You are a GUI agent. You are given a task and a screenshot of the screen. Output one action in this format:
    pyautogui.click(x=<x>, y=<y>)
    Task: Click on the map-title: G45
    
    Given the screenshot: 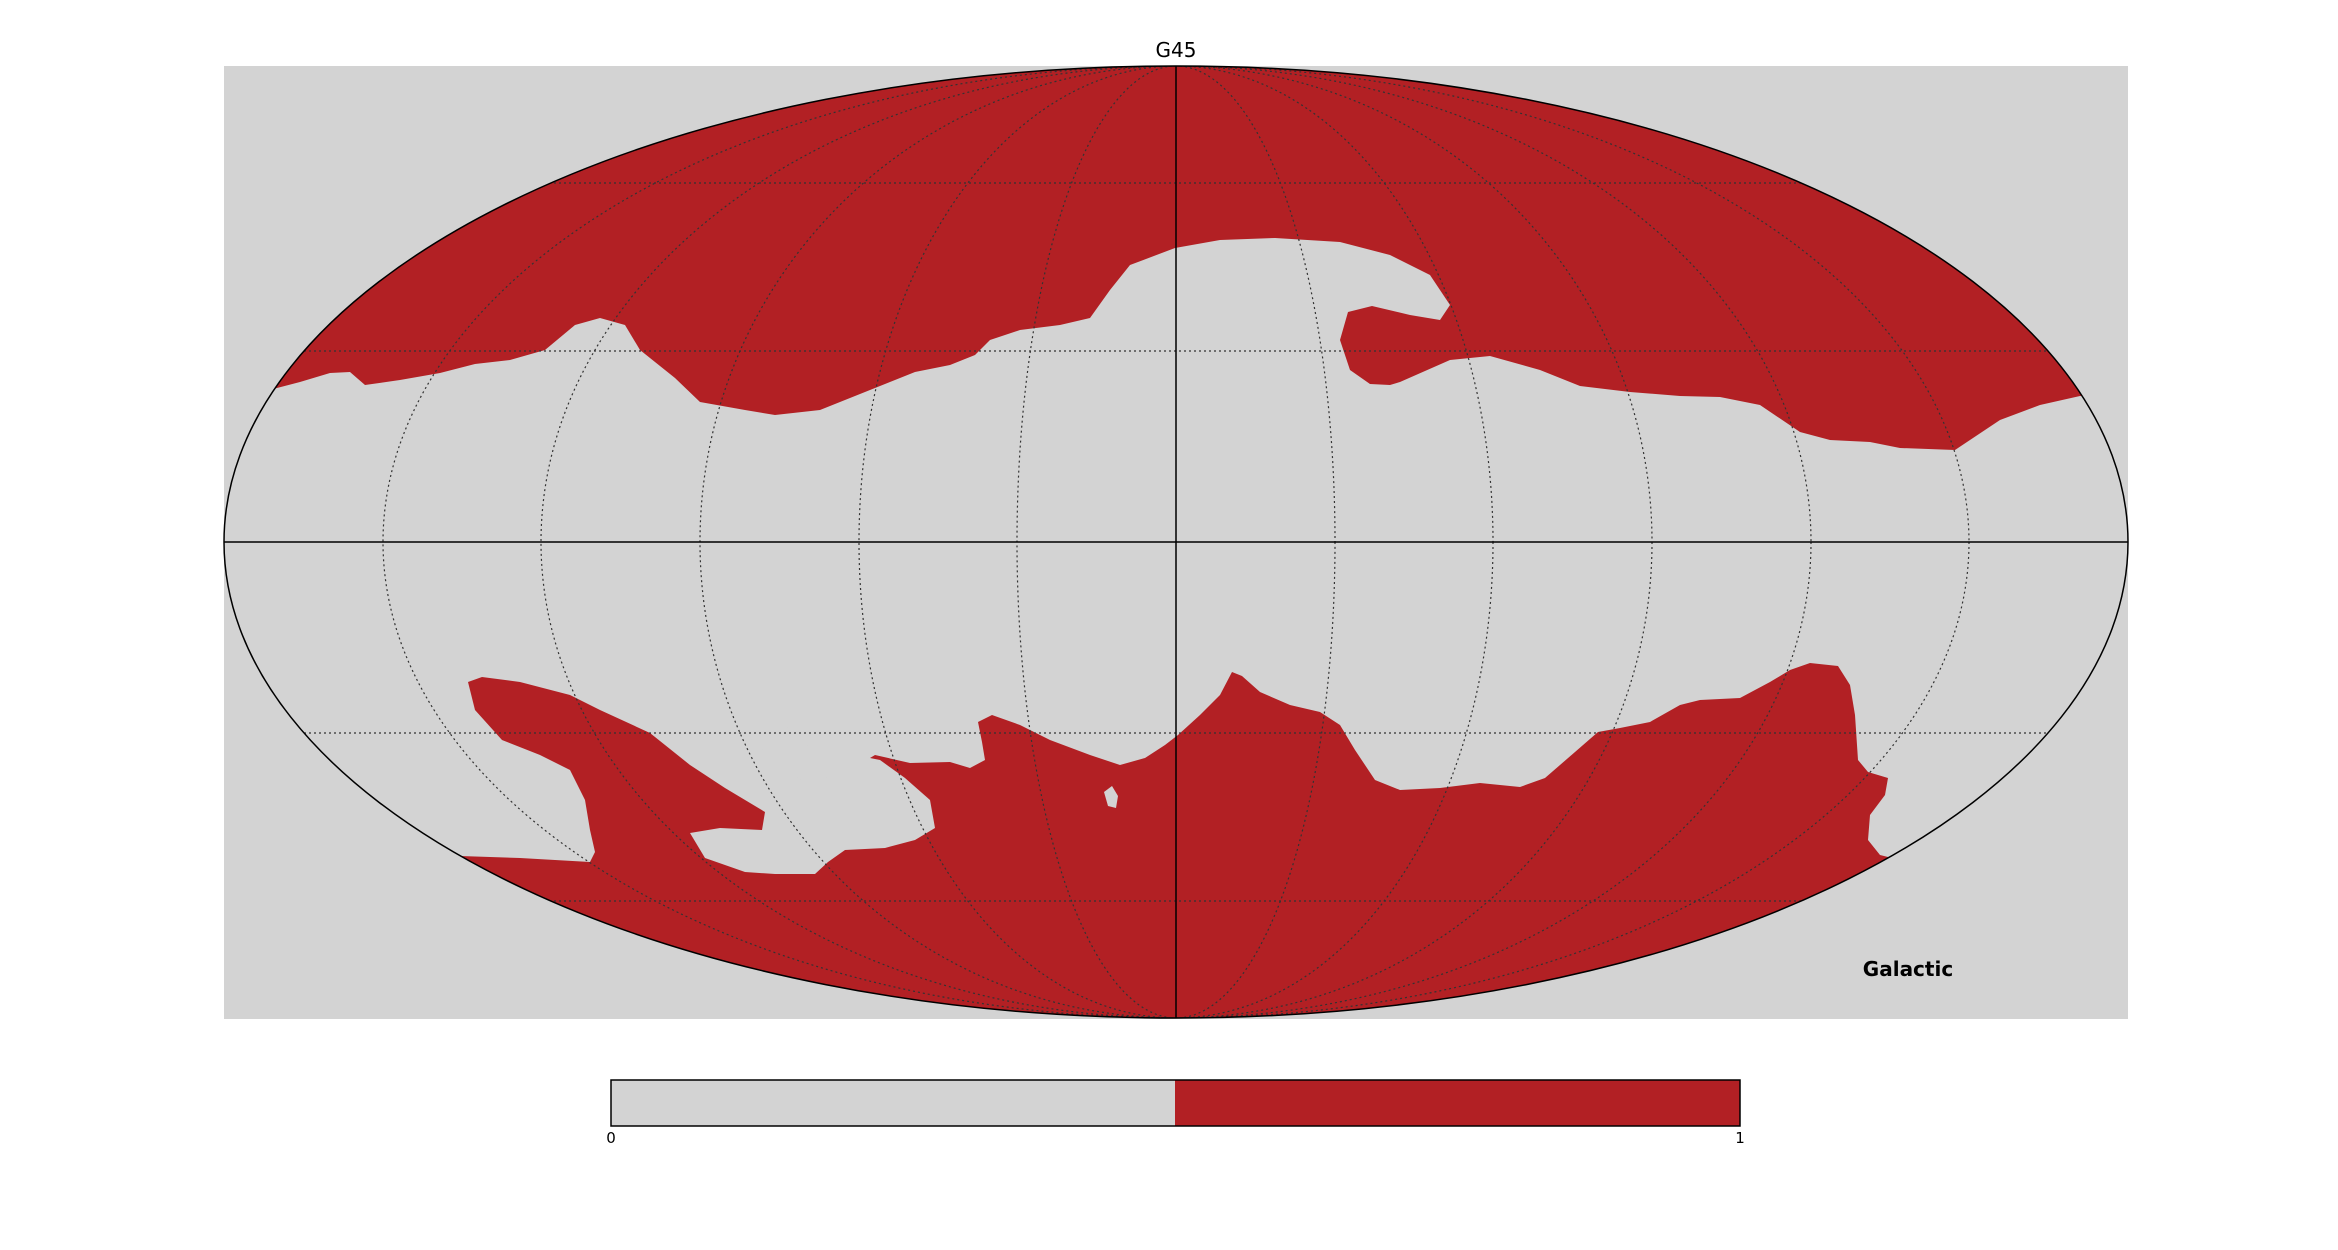 What is the action you would take?
    pyautogui.click(x=1176, y=50)
    